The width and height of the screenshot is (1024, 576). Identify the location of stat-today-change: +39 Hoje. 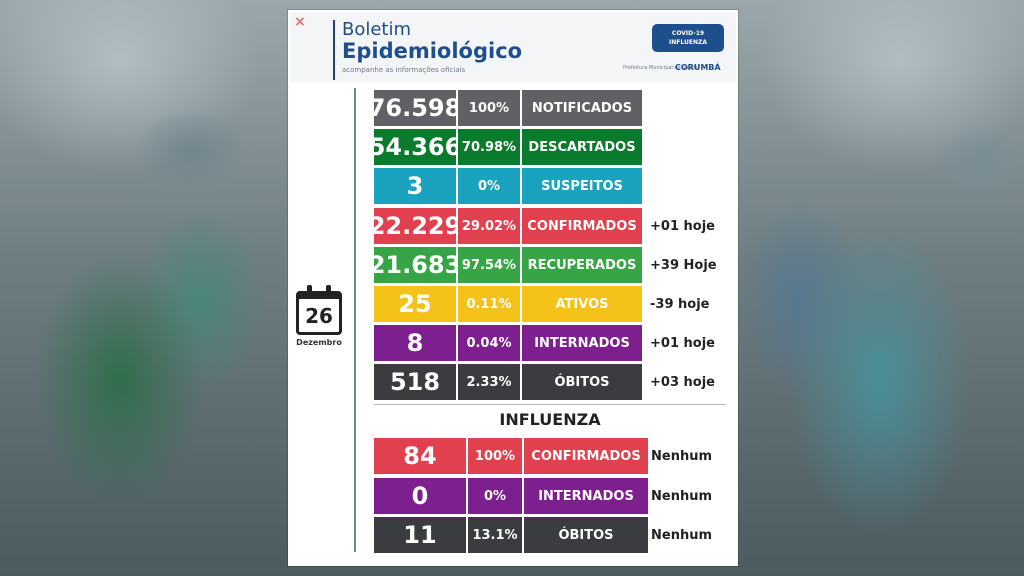
(683, 265).